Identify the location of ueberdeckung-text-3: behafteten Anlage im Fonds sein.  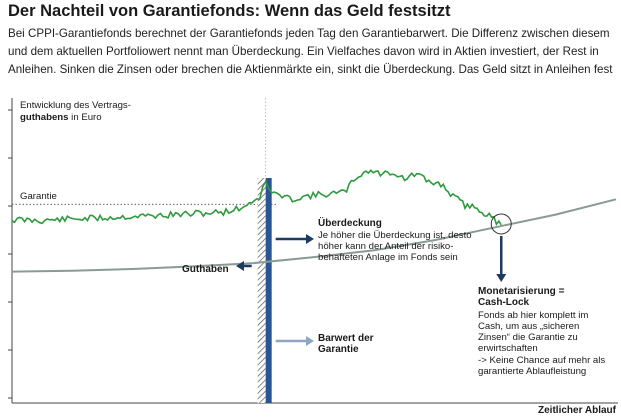
(388, 257).